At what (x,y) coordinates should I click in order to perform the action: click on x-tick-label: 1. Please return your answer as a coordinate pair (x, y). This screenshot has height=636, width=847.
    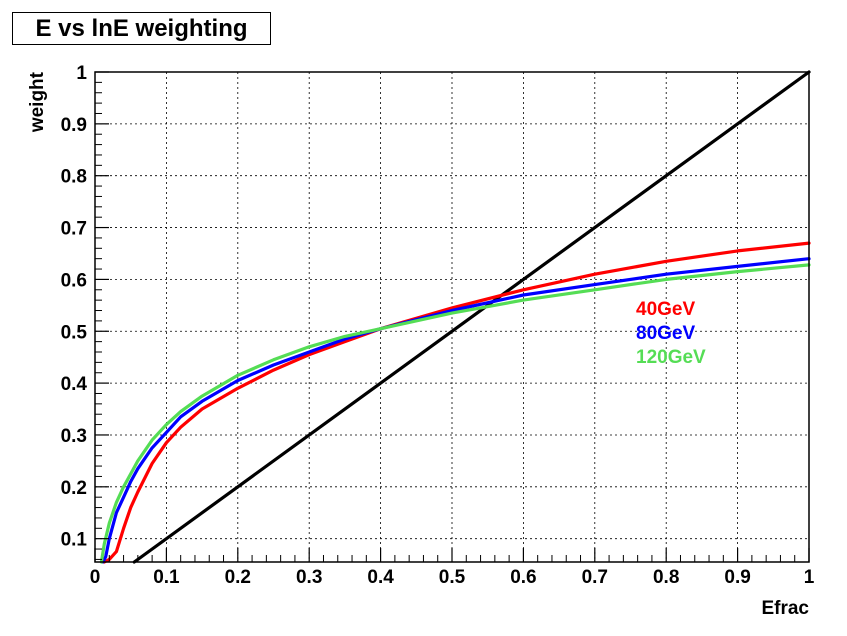
    Looking at the image, I should click on (809, 577).